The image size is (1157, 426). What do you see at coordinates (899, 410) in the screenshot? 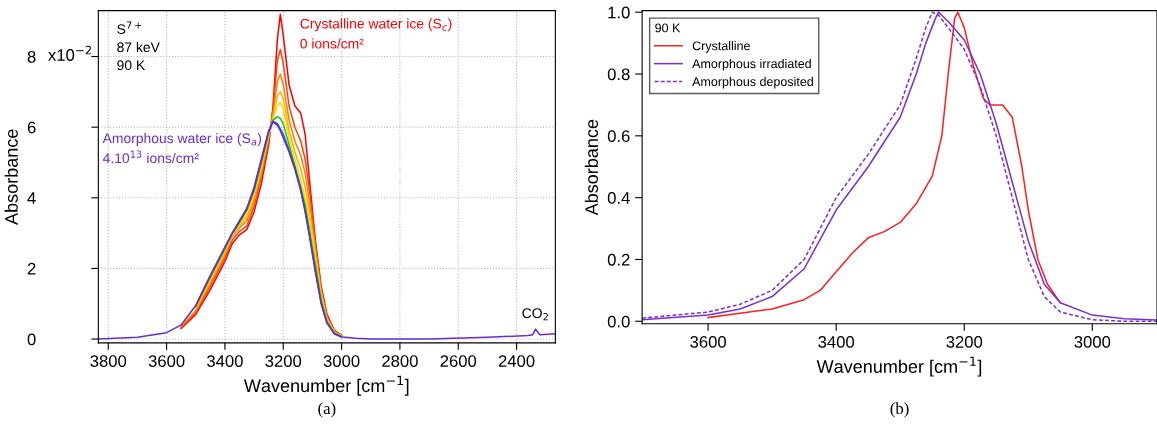
I see `text: (b)` at bounding box center [899, 410].